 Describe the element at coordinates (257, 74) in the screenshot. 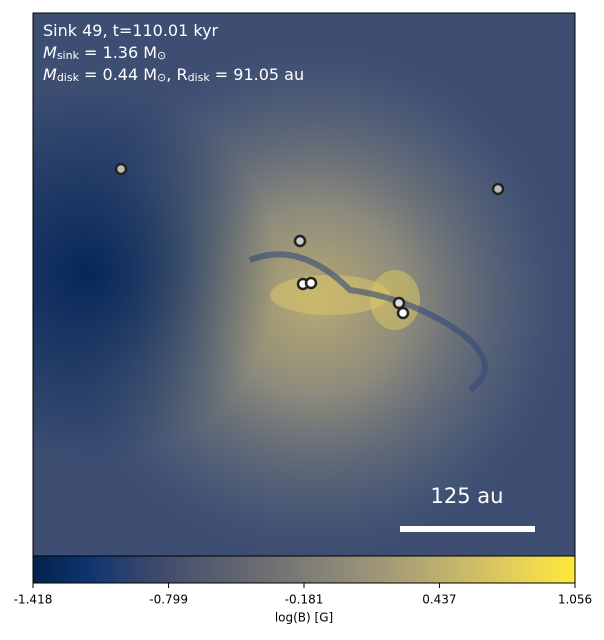

I see `text-segment: = 91.05 au` at that location.